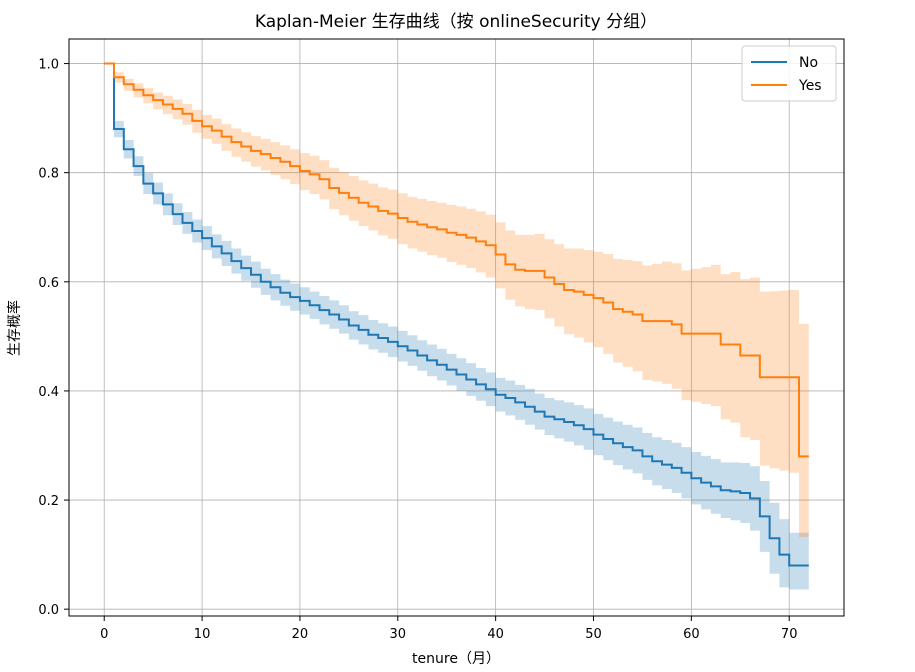 The width and height of the screenshot is (915, 672). What do you see at coordinates (48, 65) in the screenshot?
I see `y-tick-label: 1.0` at bounding box center [48, 65].